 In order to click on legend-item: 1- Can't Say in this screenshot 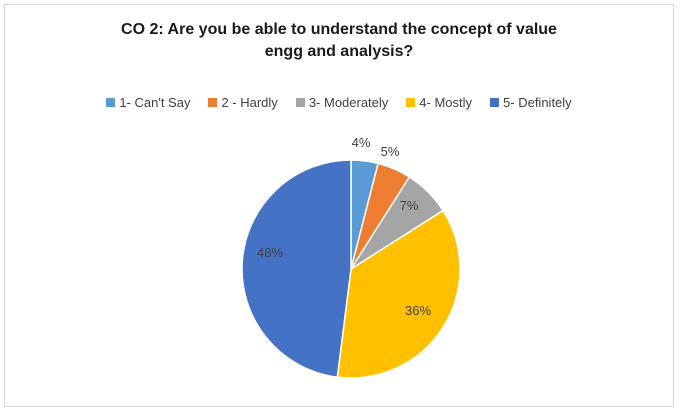, I will do `click(148, 102)`.